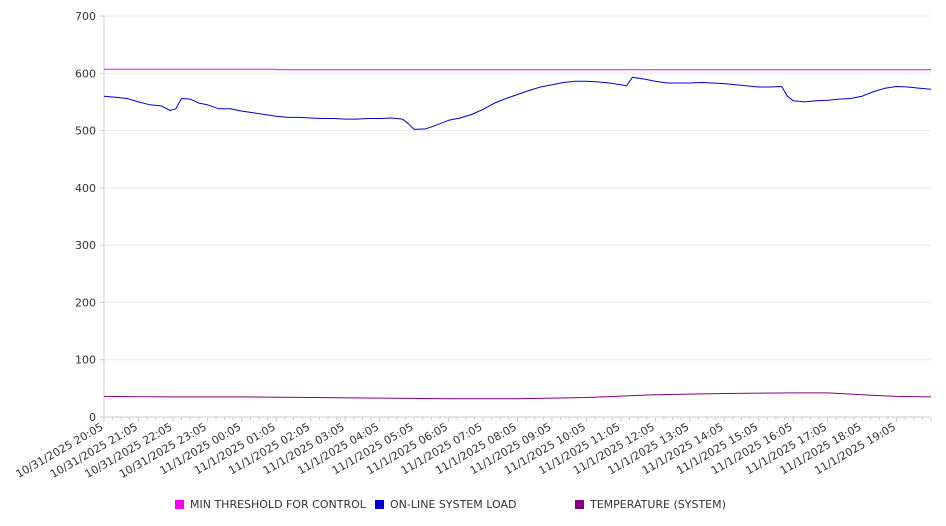 Image resolution: width=946 pixels, height=526 pixels. Describe the element at coordinates (278, 504) in the screenshot. I see `legend-label-min-threshold: MIN THRESHOLD FOR CONTROL` at that location.